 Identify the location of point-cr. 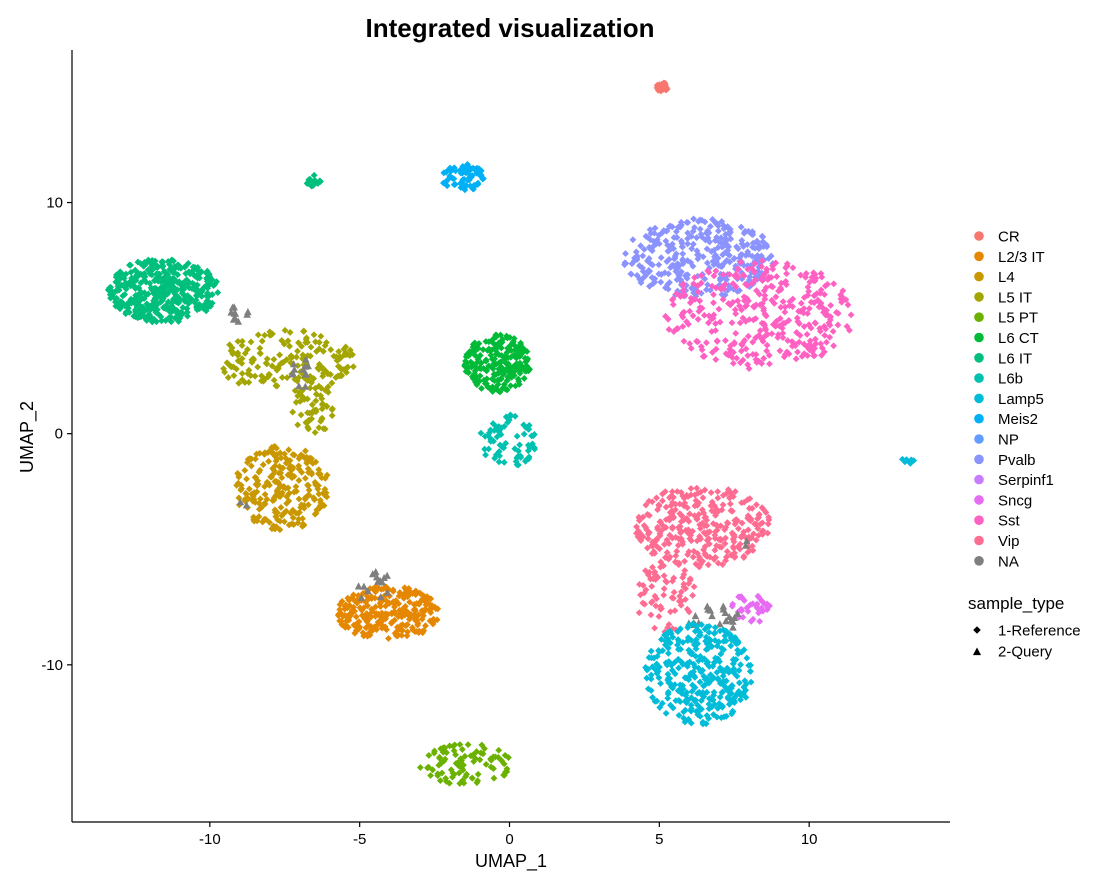
(657, 88).